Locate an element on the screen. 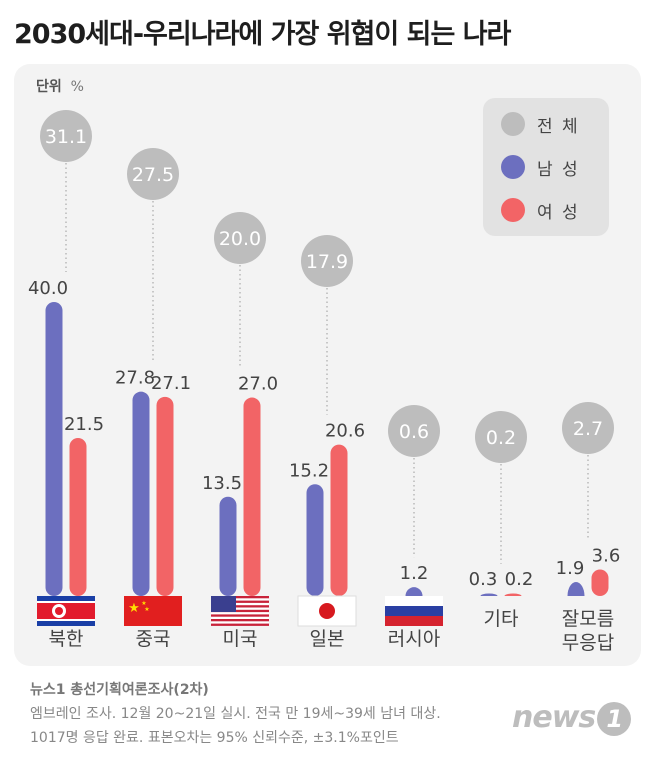  page-title: 2030세대-우리나라에 가장 위협이 되는 나라 is located at coordinates (262, 34).